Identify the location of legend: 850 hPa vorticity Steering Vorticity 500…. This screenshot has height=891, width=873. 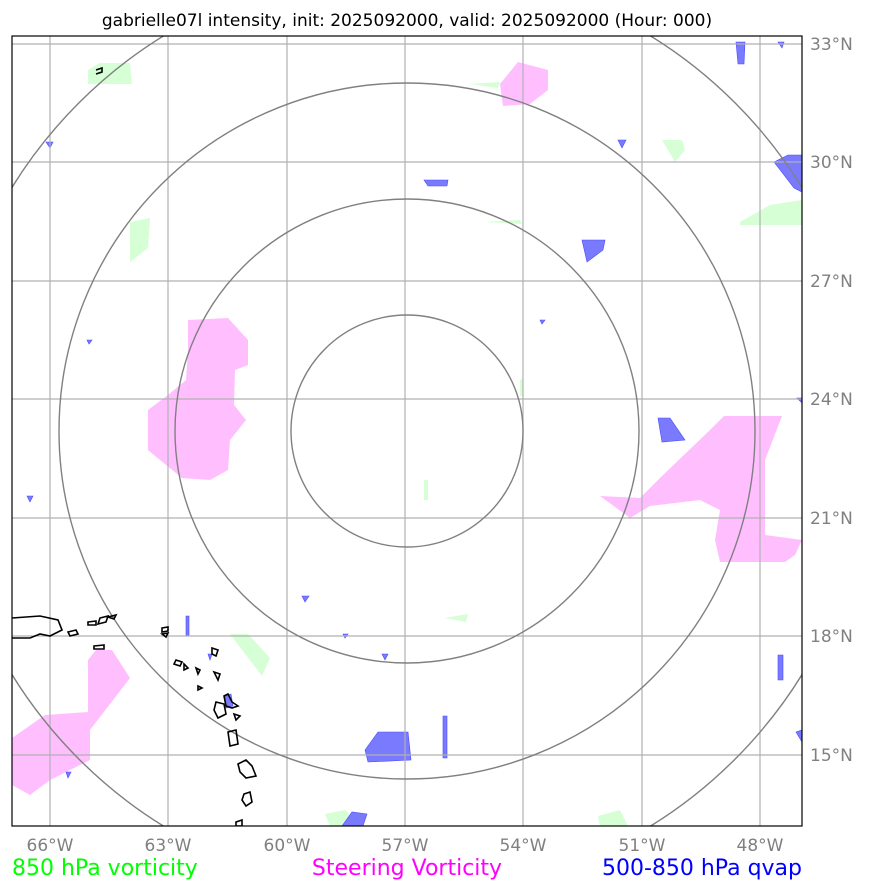
(407, 868).